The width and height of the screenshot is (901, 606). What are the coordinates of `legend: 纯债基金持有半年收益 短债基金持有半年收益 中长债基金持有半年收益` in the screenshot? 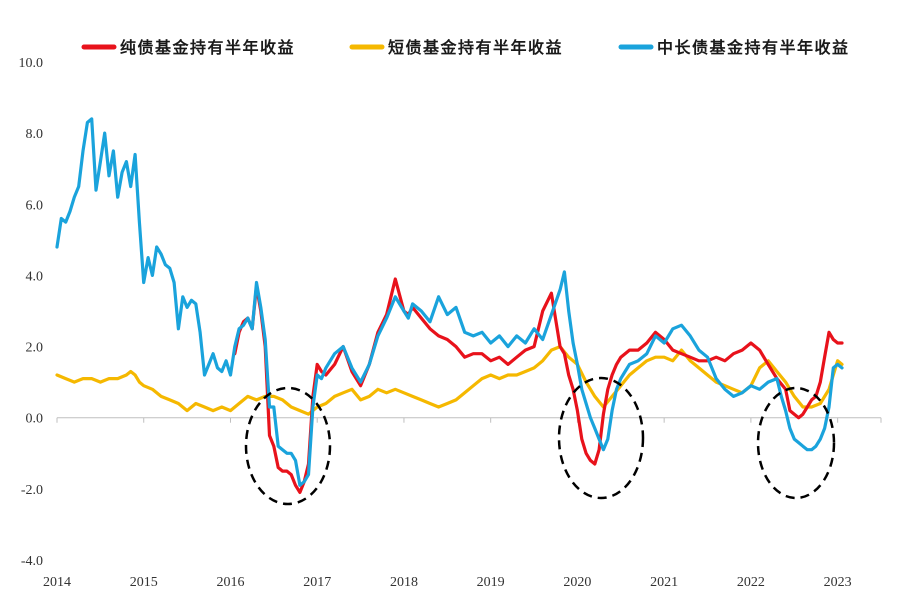 It's located at (465, 47).